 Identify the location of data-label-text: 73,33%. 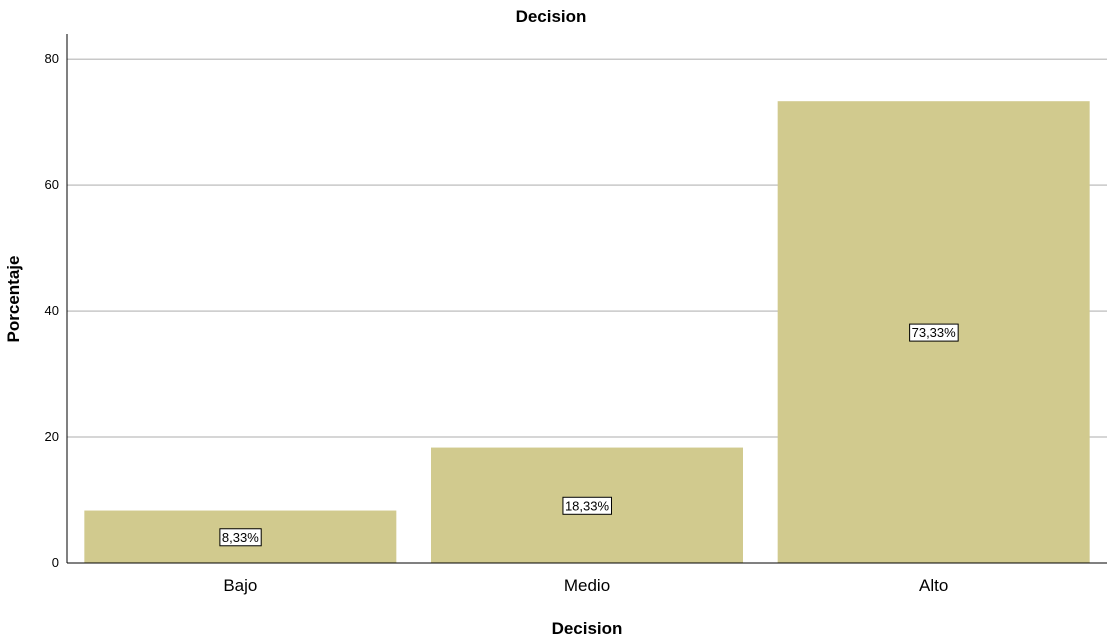
(934, 332).